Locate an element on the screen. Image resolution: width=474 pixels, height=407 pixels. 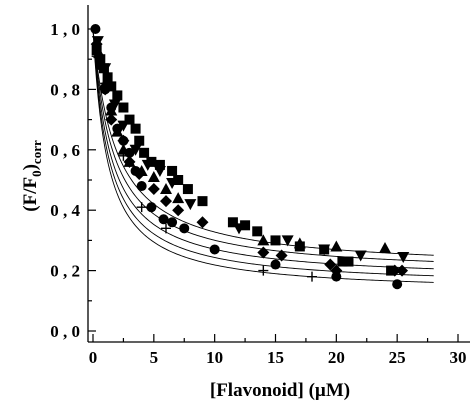
y-tick-label: 0 , 8 is located at coordinates (65, 89).